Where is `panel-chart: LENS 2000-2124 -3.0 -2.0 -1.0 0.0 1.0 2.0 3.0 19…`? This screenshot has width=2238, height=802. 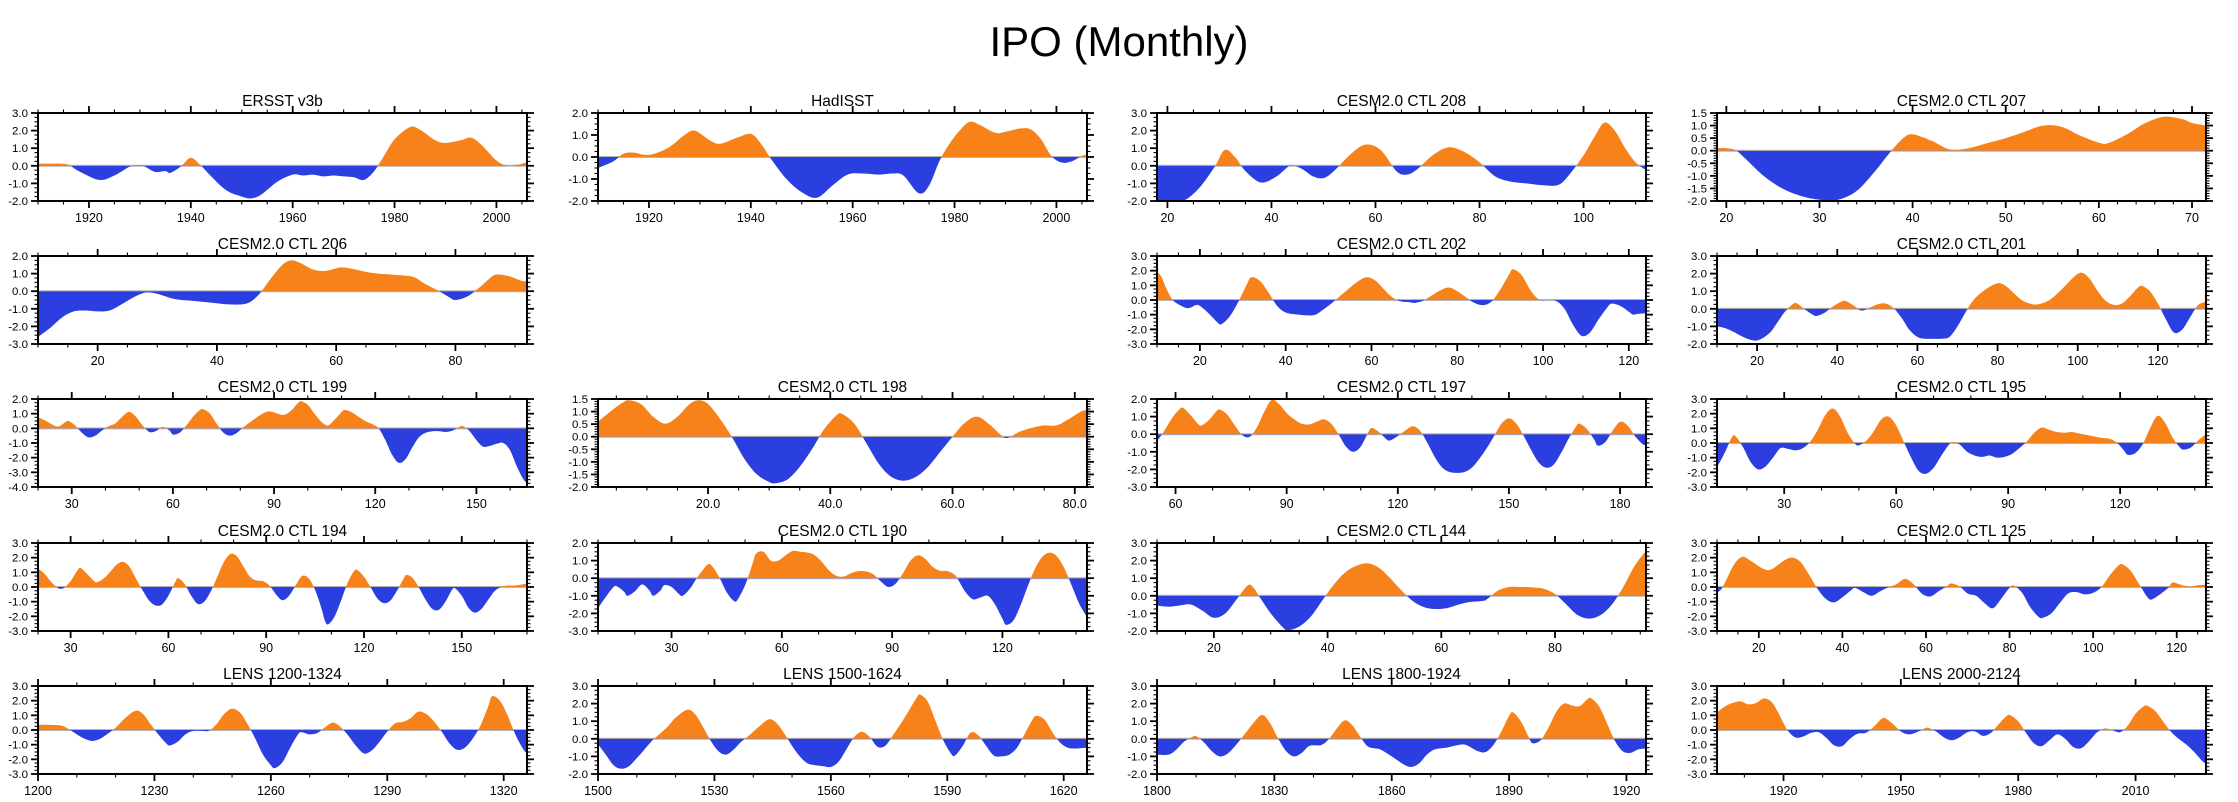 panel-chart: LENS 2000-2124 -3.0 -2.0 -1.0 0.0 1.0 2.0 3.0 19… is located at coordinates (1950, 732).